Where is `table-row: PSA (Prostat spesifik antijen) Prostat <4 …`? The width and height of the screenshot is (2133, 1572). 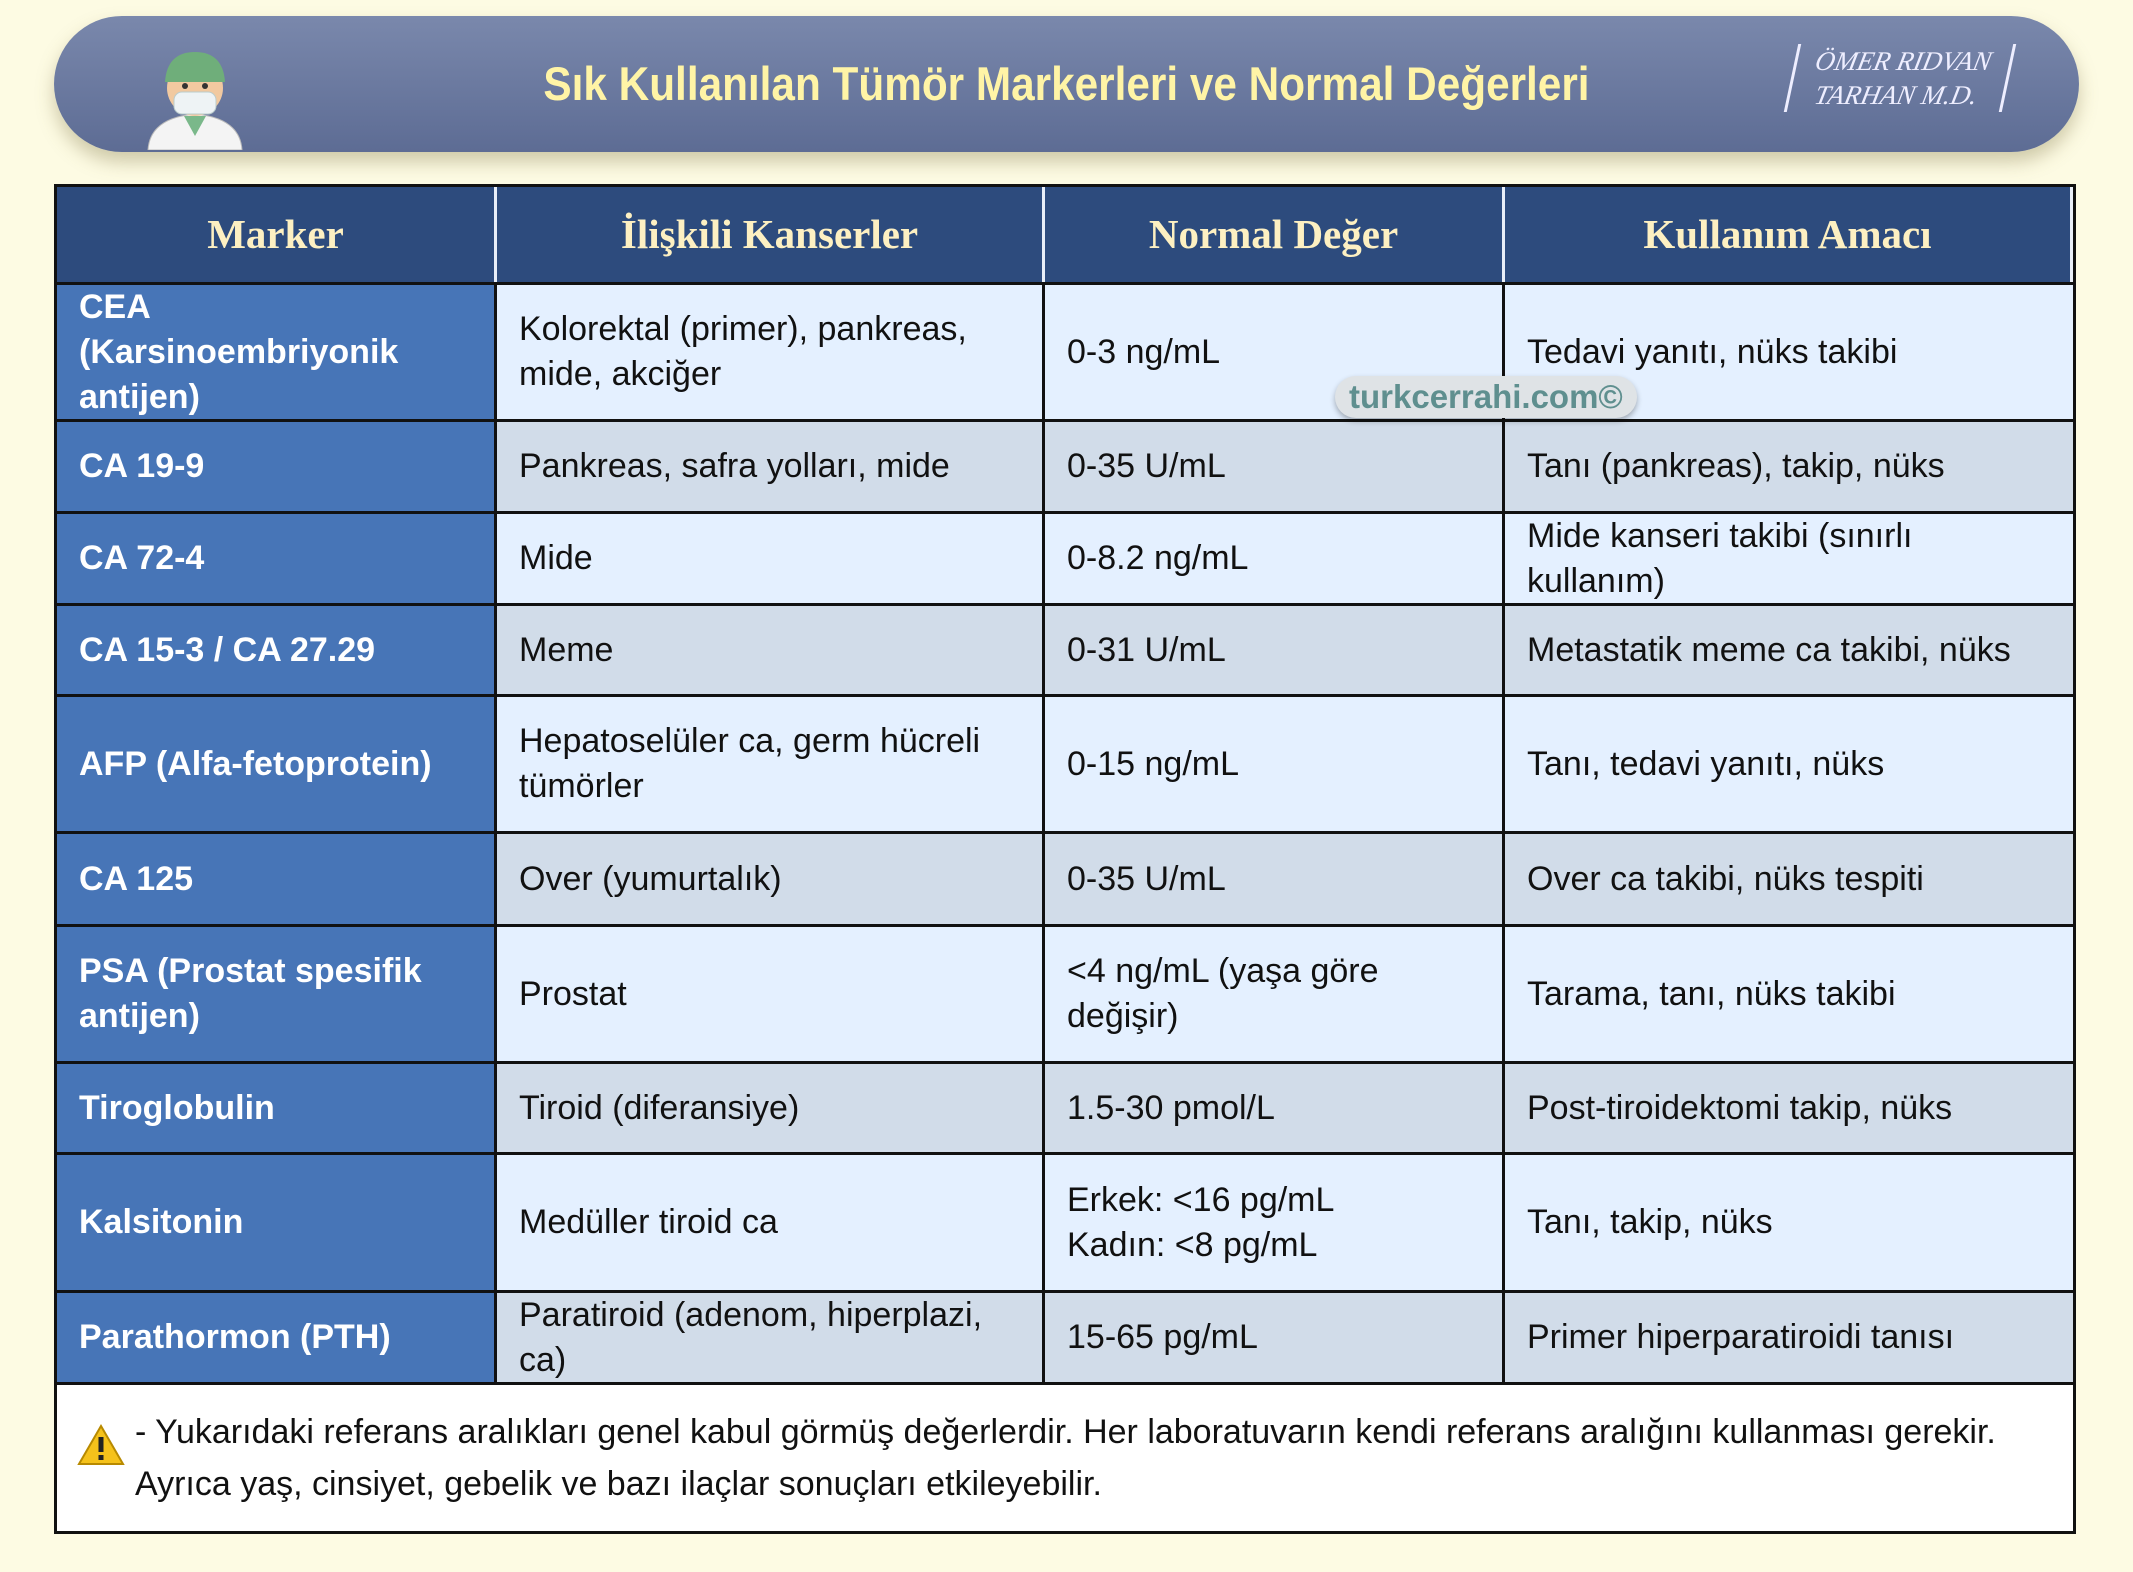 table-row: PSA (Prostat spesifik antijen) Prostat <4 … is located at coordinates (1065, 995).